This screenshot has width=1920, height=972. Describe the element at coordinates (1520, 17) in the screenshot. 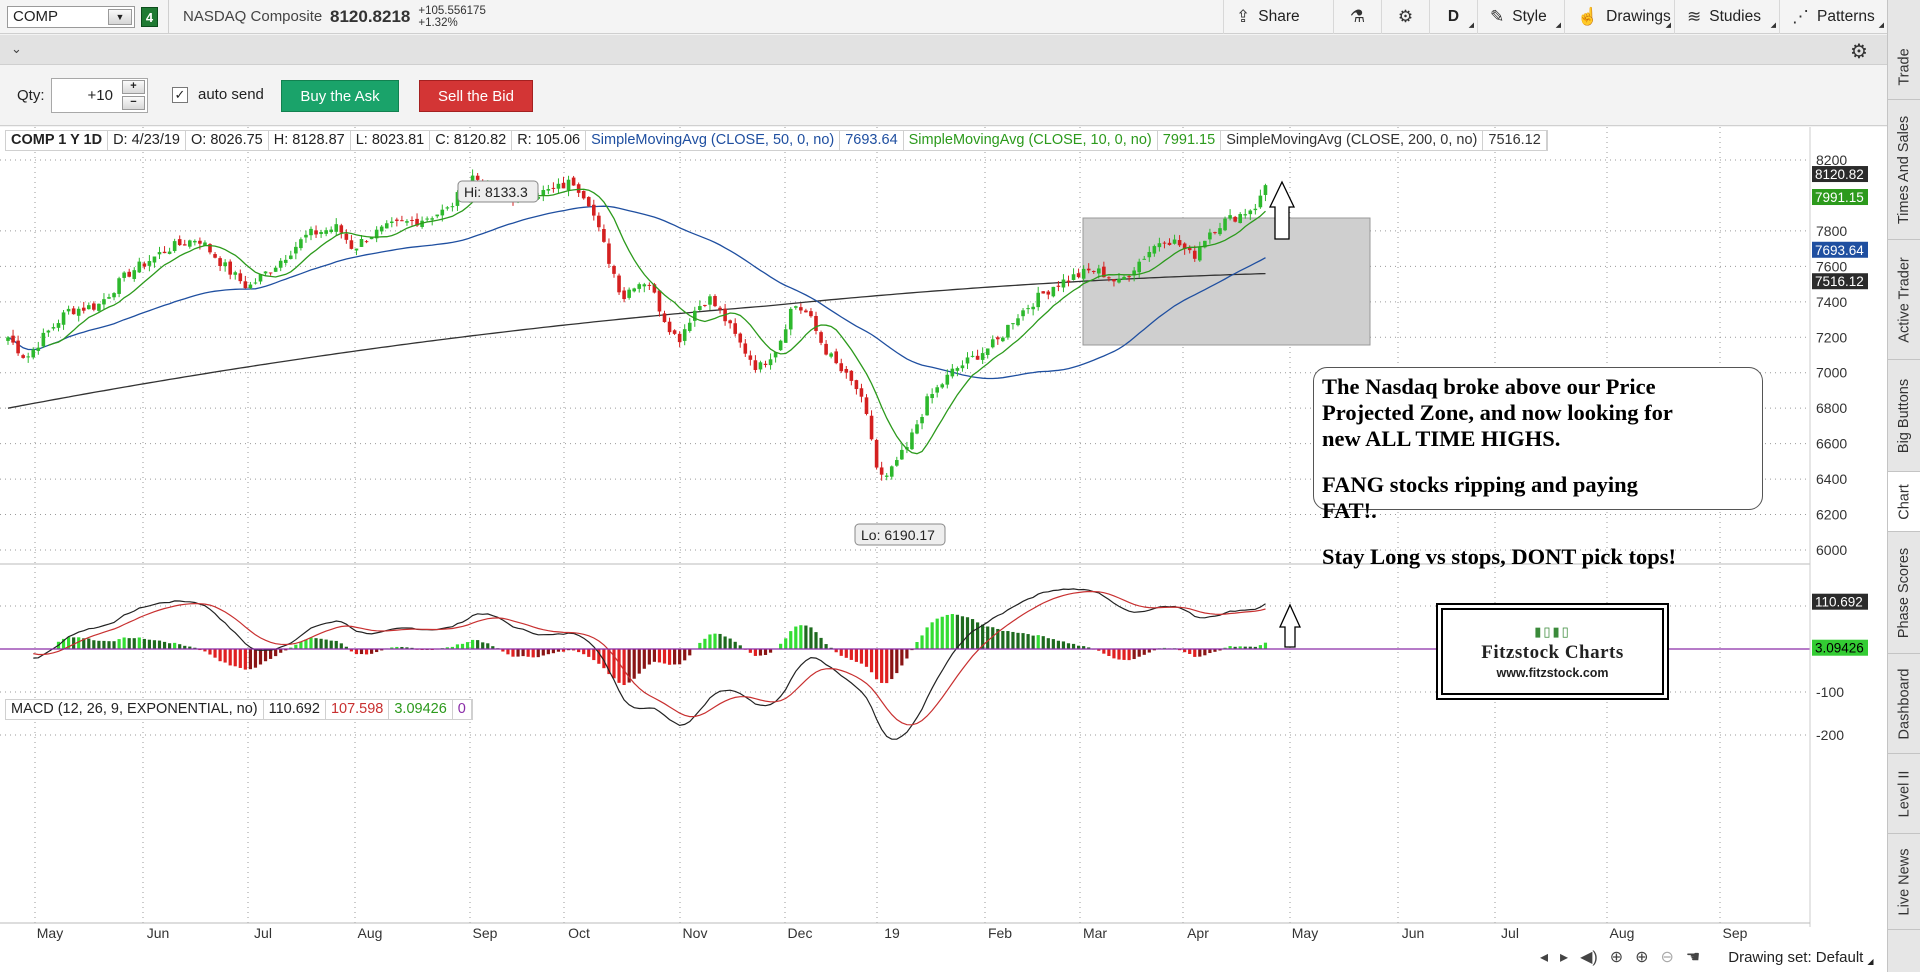

I see `style-button: ✎ Style ◢` at that location.